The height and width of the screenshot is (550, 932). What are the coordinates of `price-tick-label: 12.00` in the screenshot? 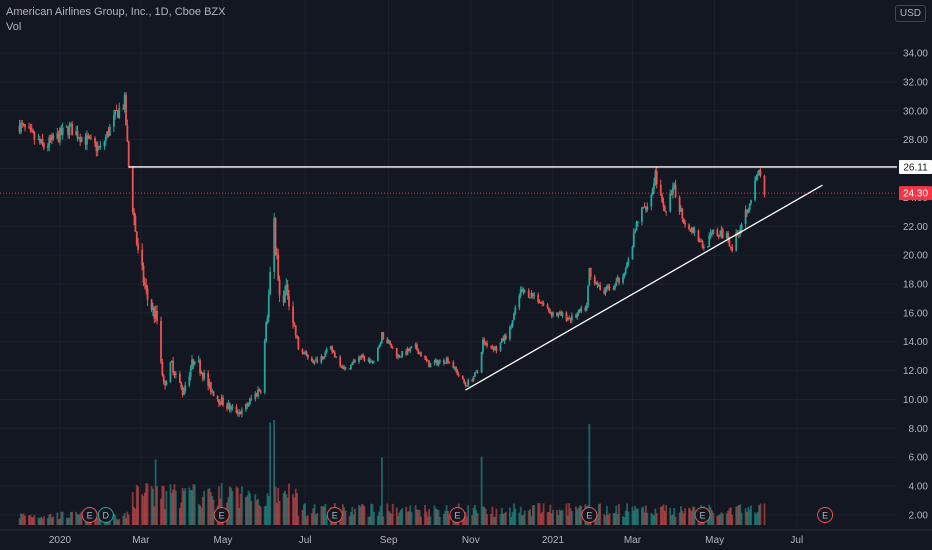 It's located at (915, 371).